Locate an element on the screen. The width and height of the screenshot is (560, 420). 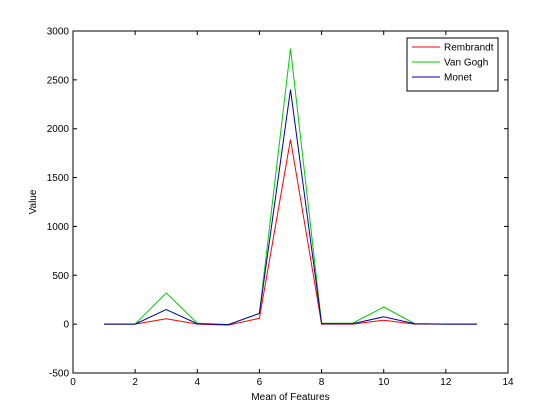
x-tick-label: 8 is located at coordinates (322, 382).